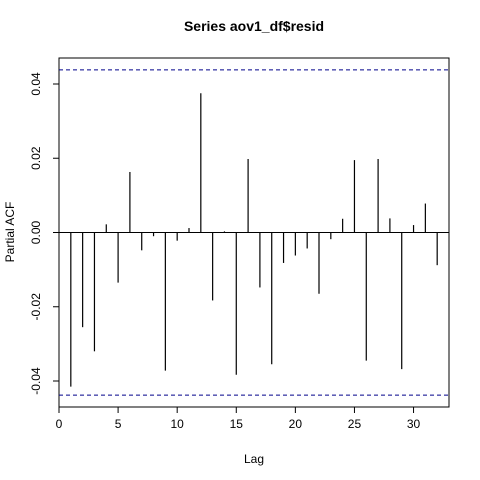  What do you see at coordinates (10, 232) in the screenshot?
I see `y-axis-label: Partial ACF` at bounding box center [10, 232].